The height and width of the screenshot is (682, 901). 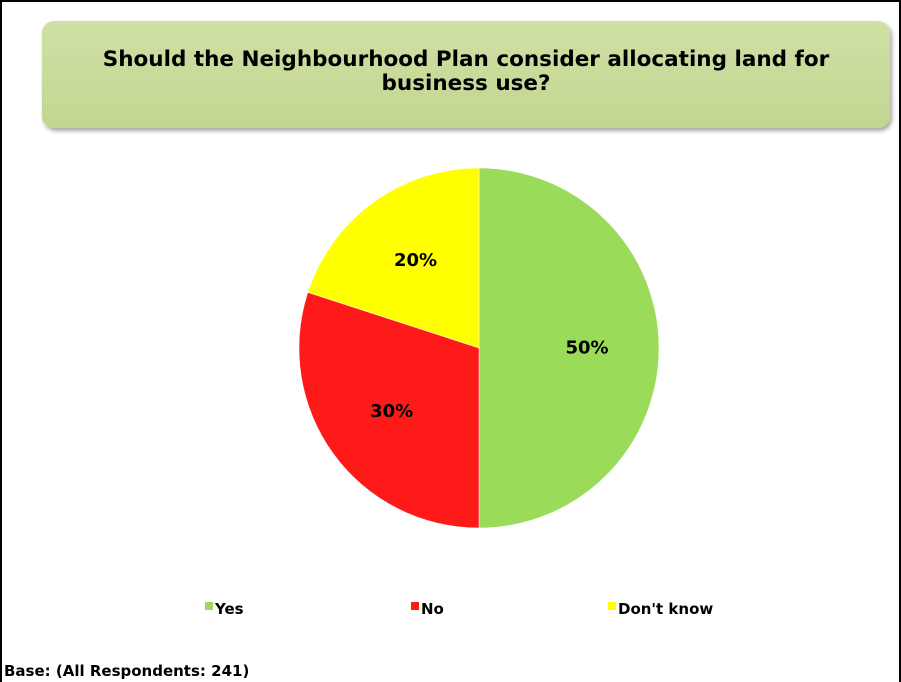 What do you see at coordinates (209, 606) in the screenshot?
I see `legend-swatch-yes` at bounding box center [209, 606].